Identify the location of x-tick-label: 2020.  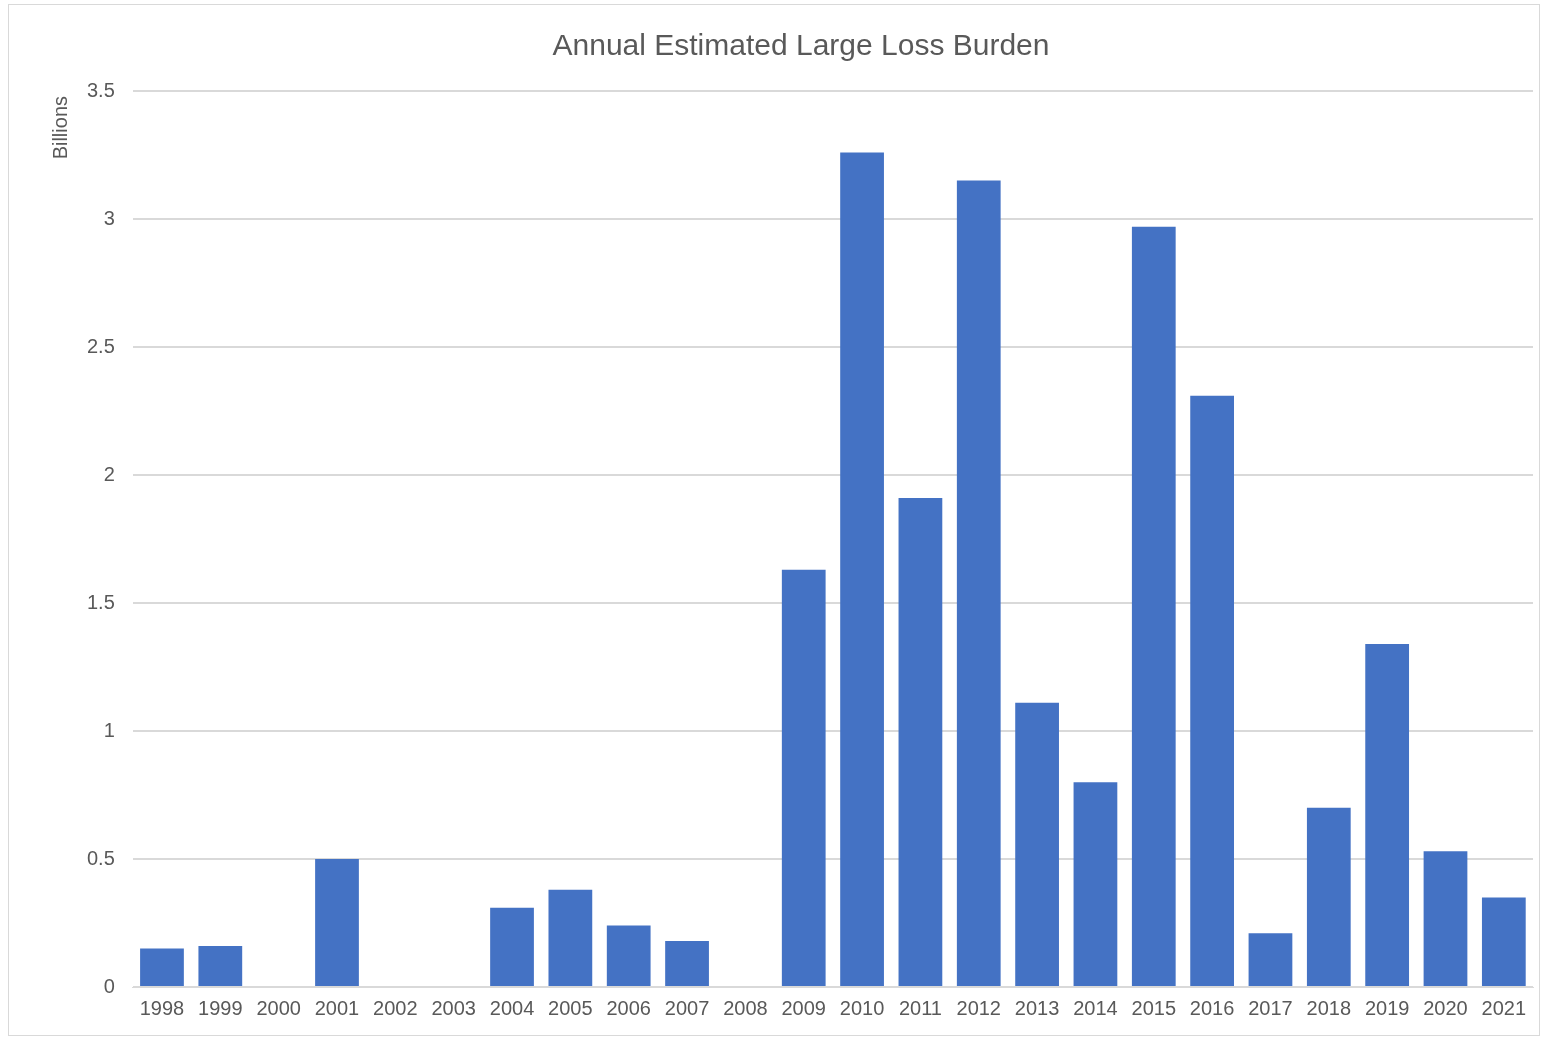
(1445, 1007).